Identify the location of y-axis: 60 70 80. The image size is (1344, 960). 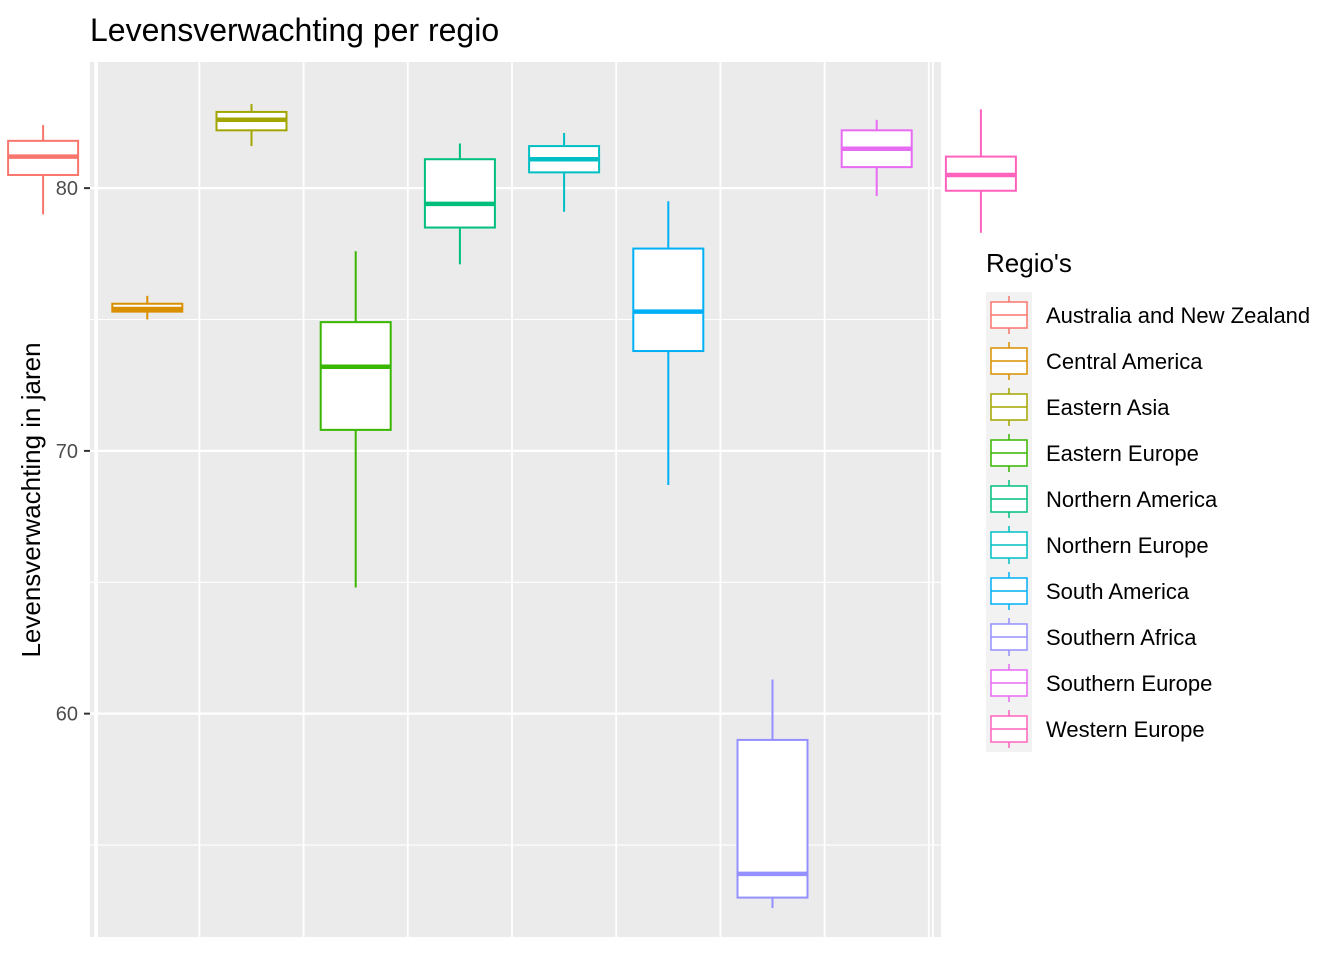
(73, 452).